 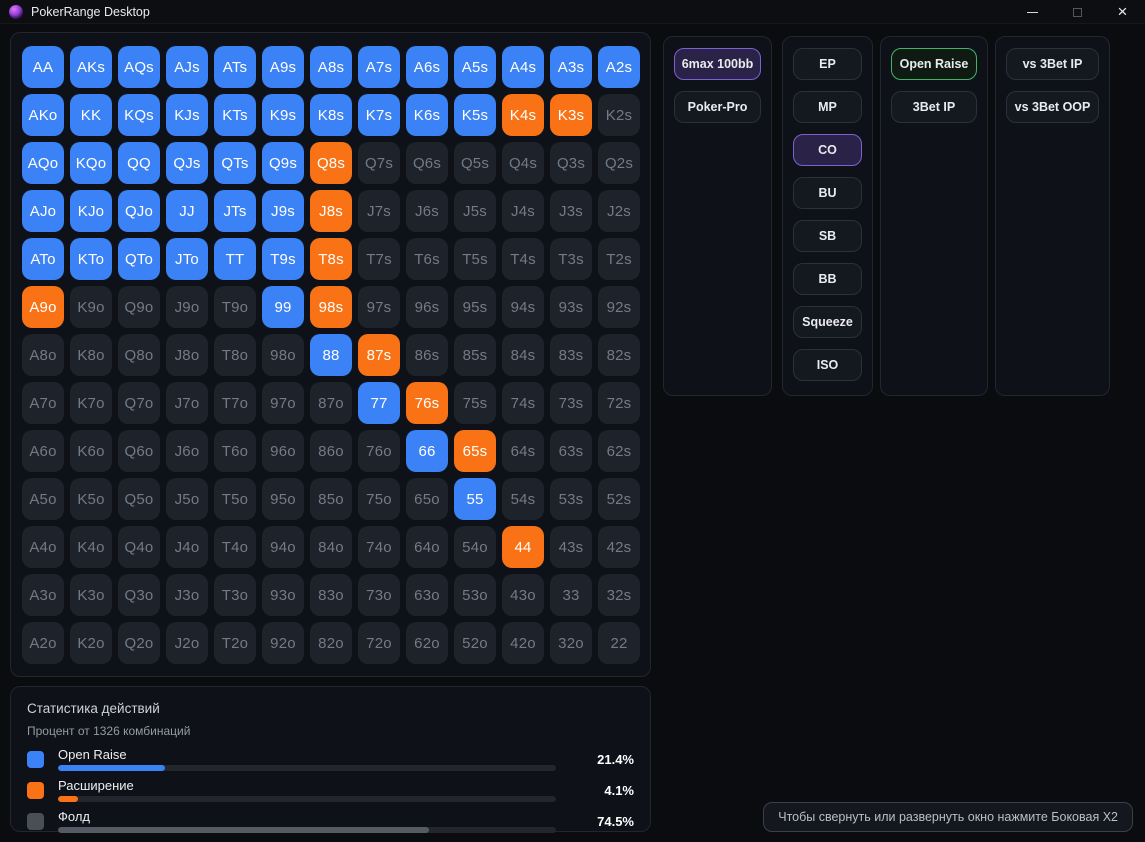 What do you see at coordinates (379, 595) in the screenshot?
I see `hand-cell-73o: 73o` at bounding box center [379, 595].